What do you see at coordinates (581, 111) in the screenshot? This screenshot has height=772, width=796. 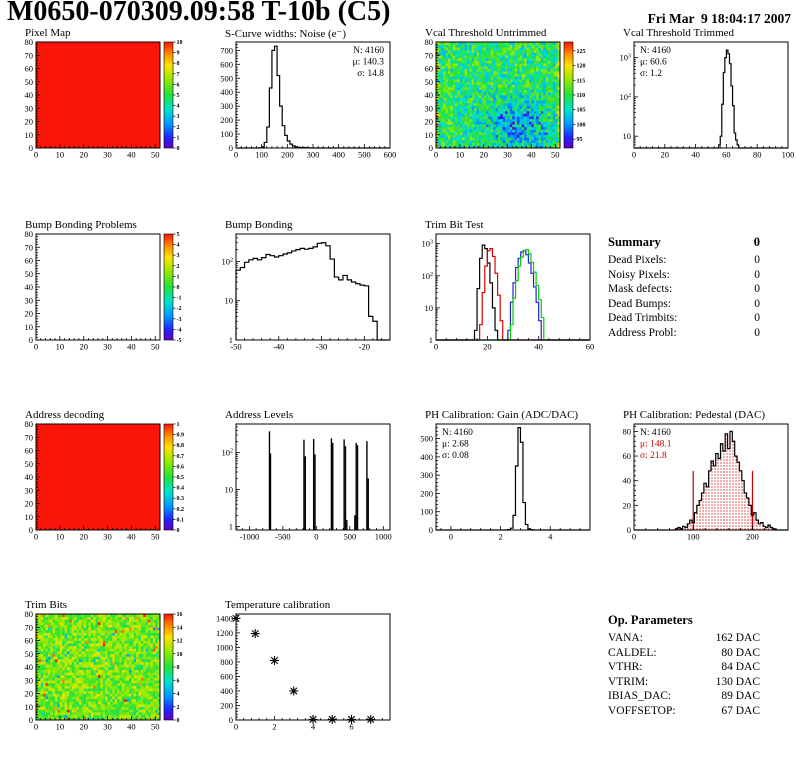 I see `svg-text: 105` at bounding box center [581, 111].